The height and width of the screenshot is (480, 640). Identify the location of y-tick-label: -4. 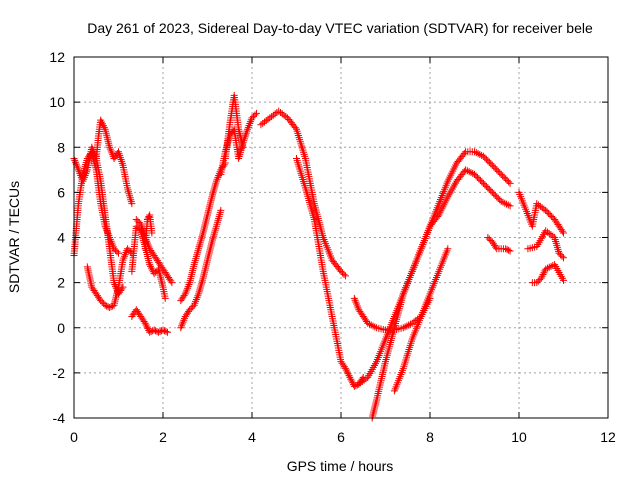
(59, 418).